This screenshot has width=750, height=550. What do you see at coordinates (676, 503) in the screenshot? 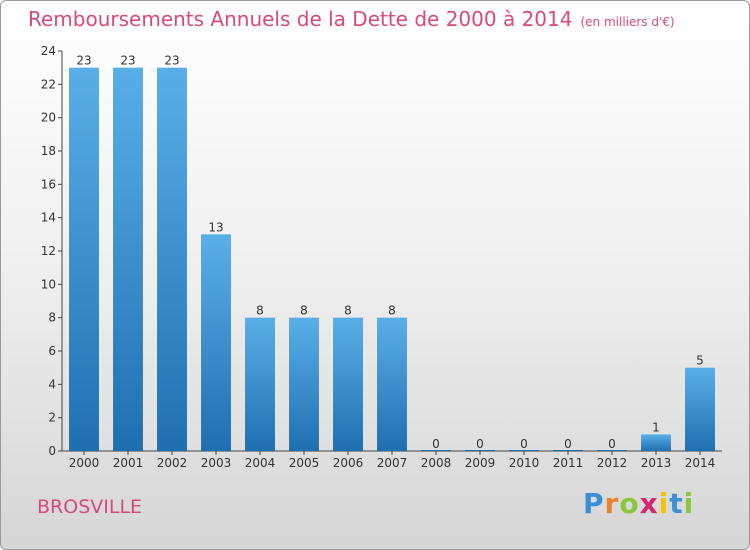
I see `logo-letter: t` at bounding box center [676, 503].